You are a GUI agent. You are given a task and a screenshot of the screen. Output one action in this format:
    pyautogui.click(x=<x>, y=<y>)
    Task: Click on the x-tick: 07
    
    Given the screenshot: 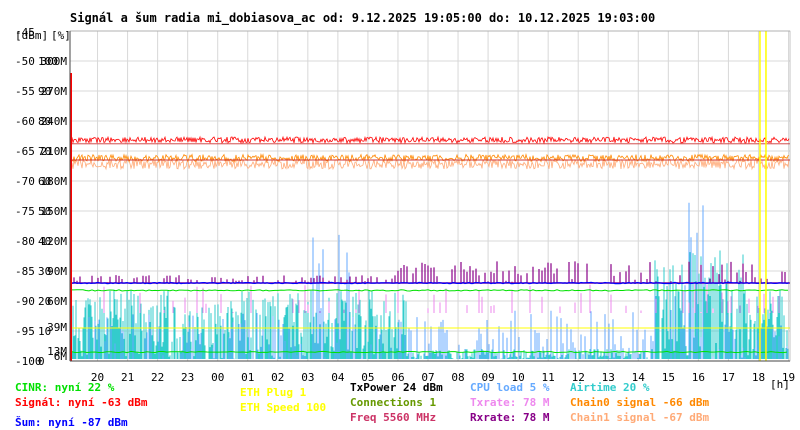 What is the action you would take?
    pyautogui.click(x=427, y=377)
    